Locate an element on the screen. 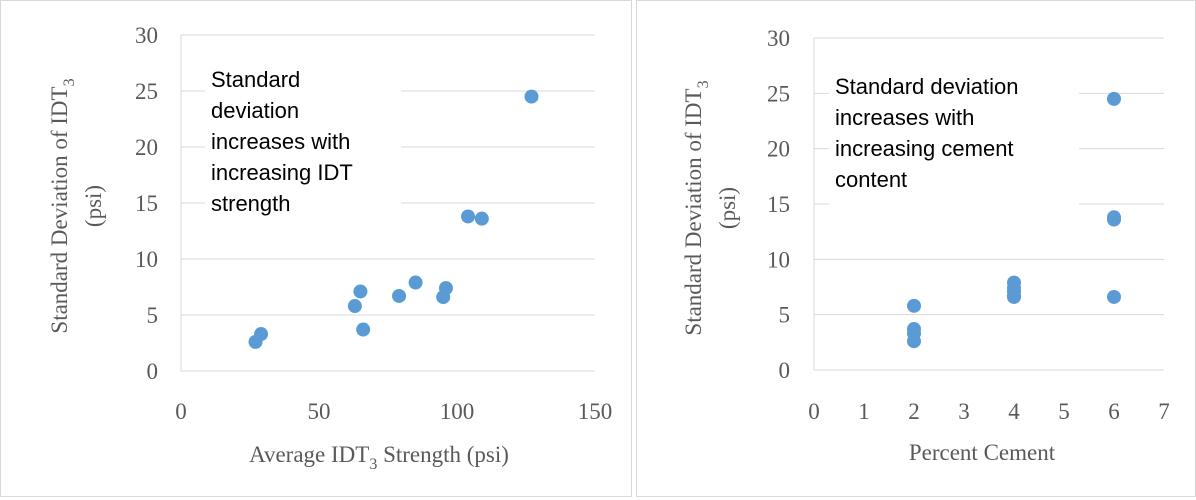  annotation-line-4: increasing IDT is located at coordinates (282, 172).